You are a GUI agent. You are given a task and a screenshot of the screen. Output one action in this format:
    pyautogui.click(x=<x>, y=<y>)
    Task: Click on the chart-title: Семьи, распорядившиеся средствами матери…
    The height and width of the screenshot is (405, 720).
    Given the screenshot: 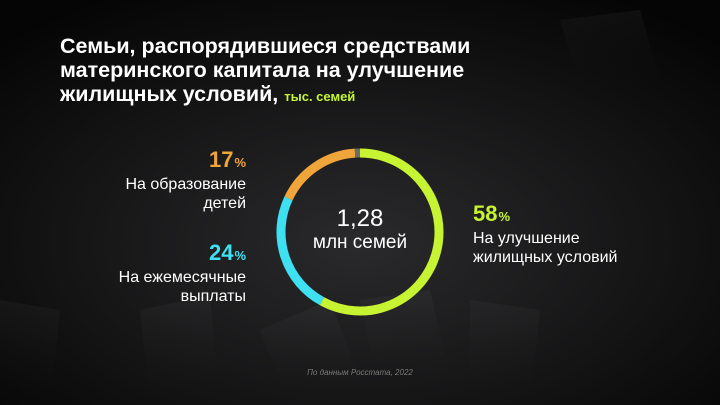 What is the action you would take?
    pyautogui.click(x=295, y=71)
    